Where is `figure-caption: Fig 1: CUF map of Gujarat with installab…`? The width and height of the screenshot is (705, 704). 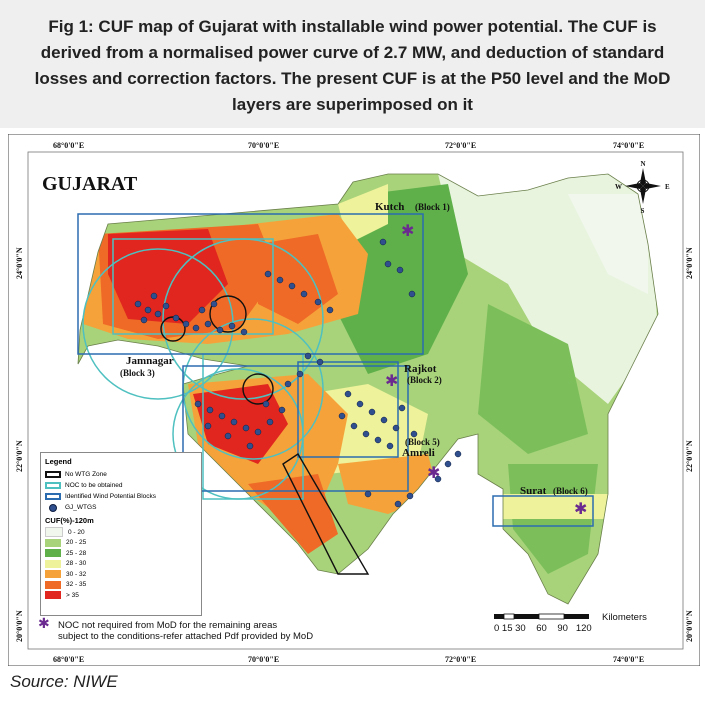 figure-caption: Fig 1: CUF map of Gujarat with installab… is located at coordinates (352, 65).